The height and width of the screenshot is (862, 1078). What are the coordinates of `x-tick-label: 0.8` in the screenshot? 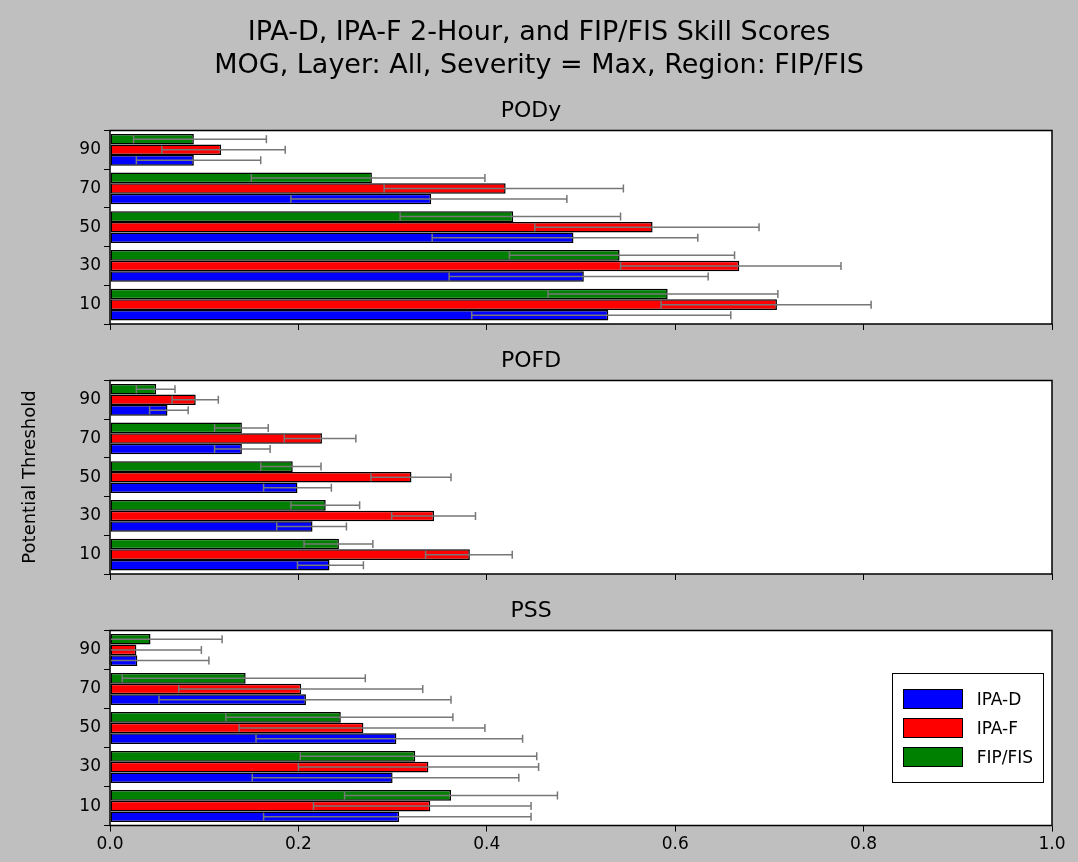 It's located at (864, 843).